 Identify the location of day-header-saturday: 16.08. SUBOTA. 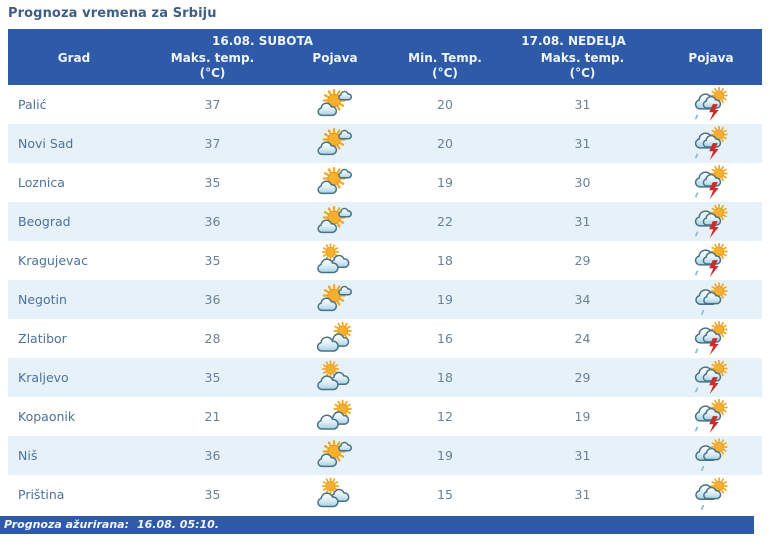
(262, 41).